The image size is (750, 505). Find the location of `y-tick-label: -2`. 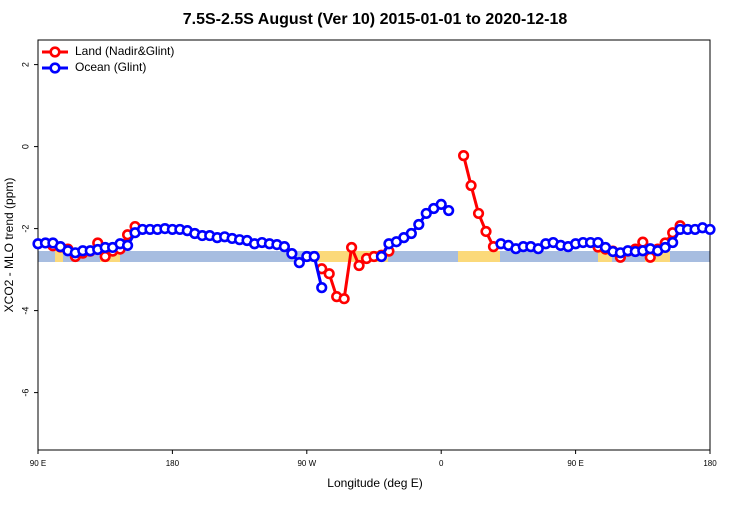

y-tick-label: -2 is located at coordinates (25, 229).